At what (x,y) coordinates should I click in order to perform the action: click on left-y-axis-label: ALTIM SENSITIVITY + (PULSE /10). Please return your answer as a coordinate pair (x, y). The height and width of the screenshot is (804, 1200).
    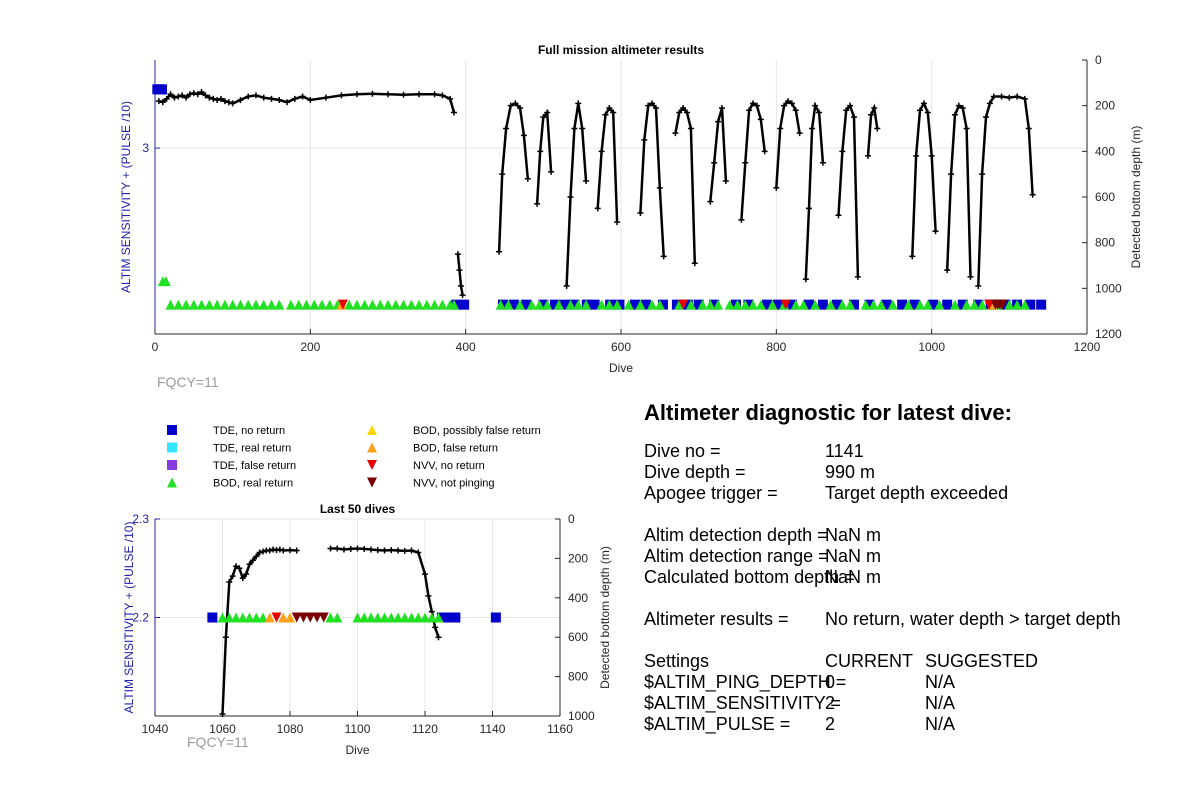
    Looking at the image, I should click on (129, 618).